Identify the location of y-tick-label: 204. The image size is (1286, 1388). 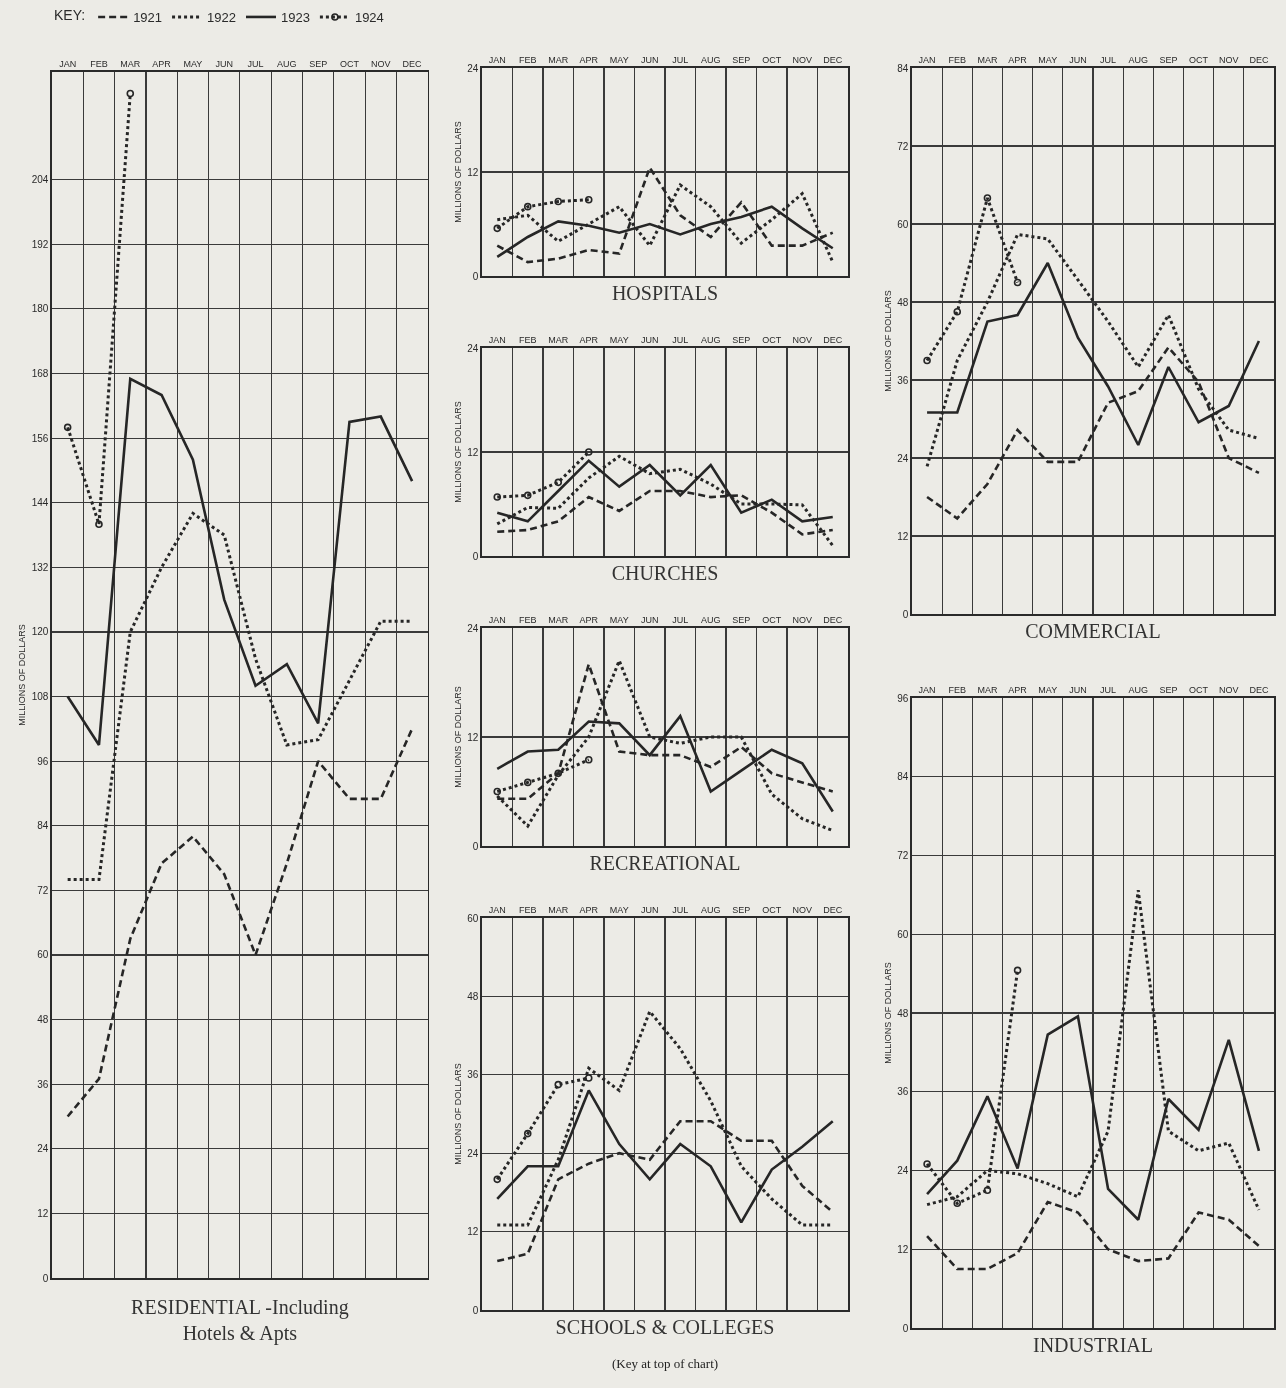
(40, 180).